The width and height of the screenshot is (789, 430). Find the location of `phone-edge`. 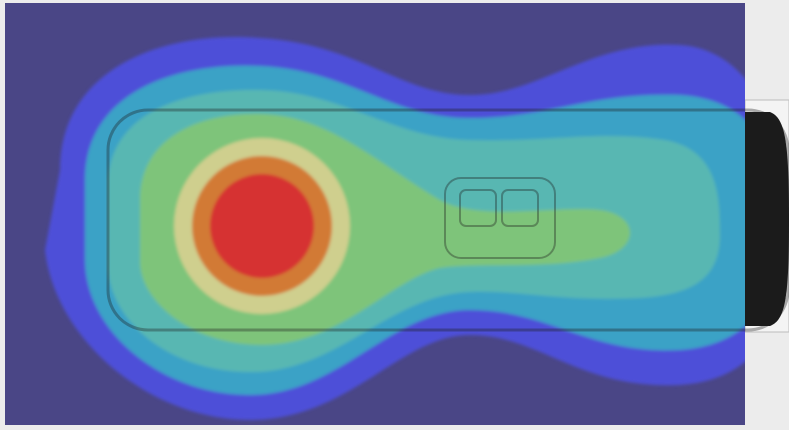

phone-edge is located at coordinates (767, 219).